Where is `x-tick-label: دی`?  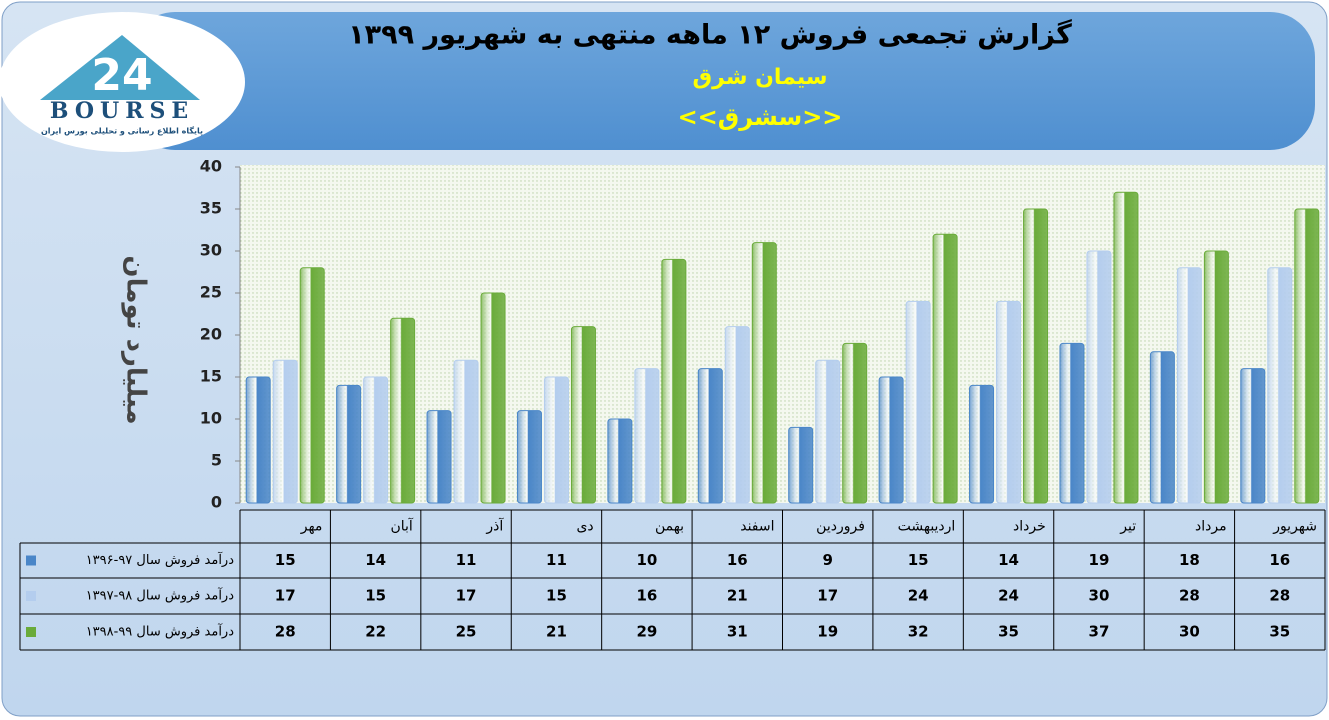 x-tick-label: دی is located at coordinates (584, 527).